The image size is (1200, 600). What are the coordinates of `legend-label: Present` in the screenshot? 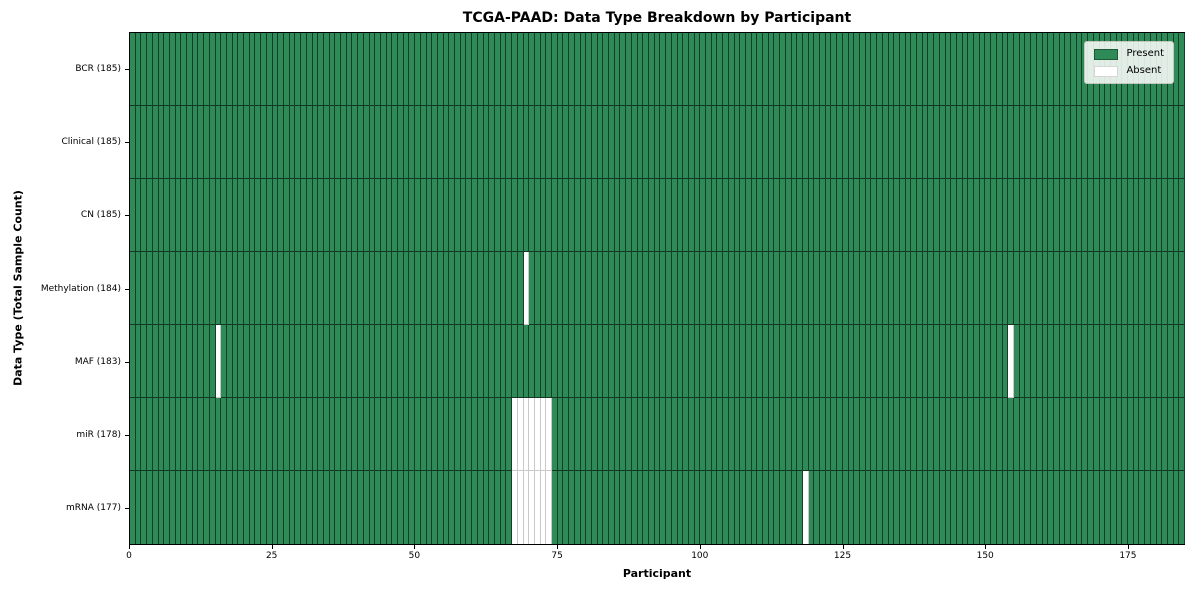 It's located at (1145, 53).